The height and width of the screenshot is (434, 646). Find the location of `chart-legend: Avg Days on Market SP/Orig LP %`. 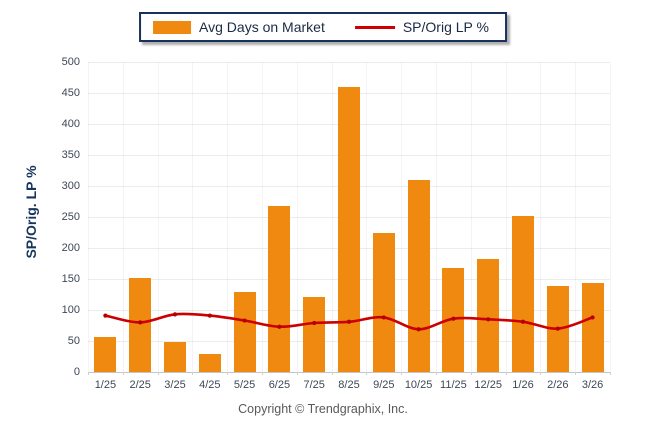

chart-legend: Avg Days on Market SP/Orig LP % is located at coordinates (323, 27).